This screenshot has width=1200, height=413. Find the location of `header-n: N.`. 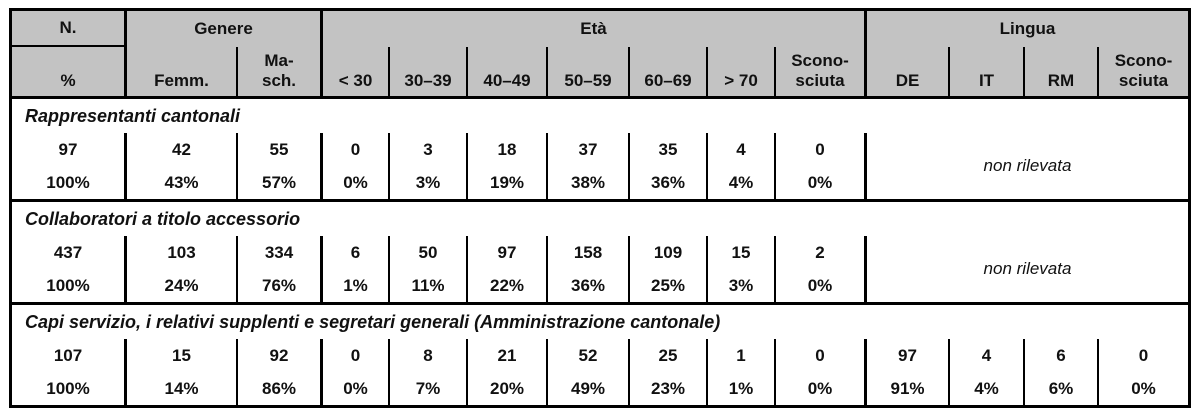

header-n: N. is located at coordinates (68, 29).